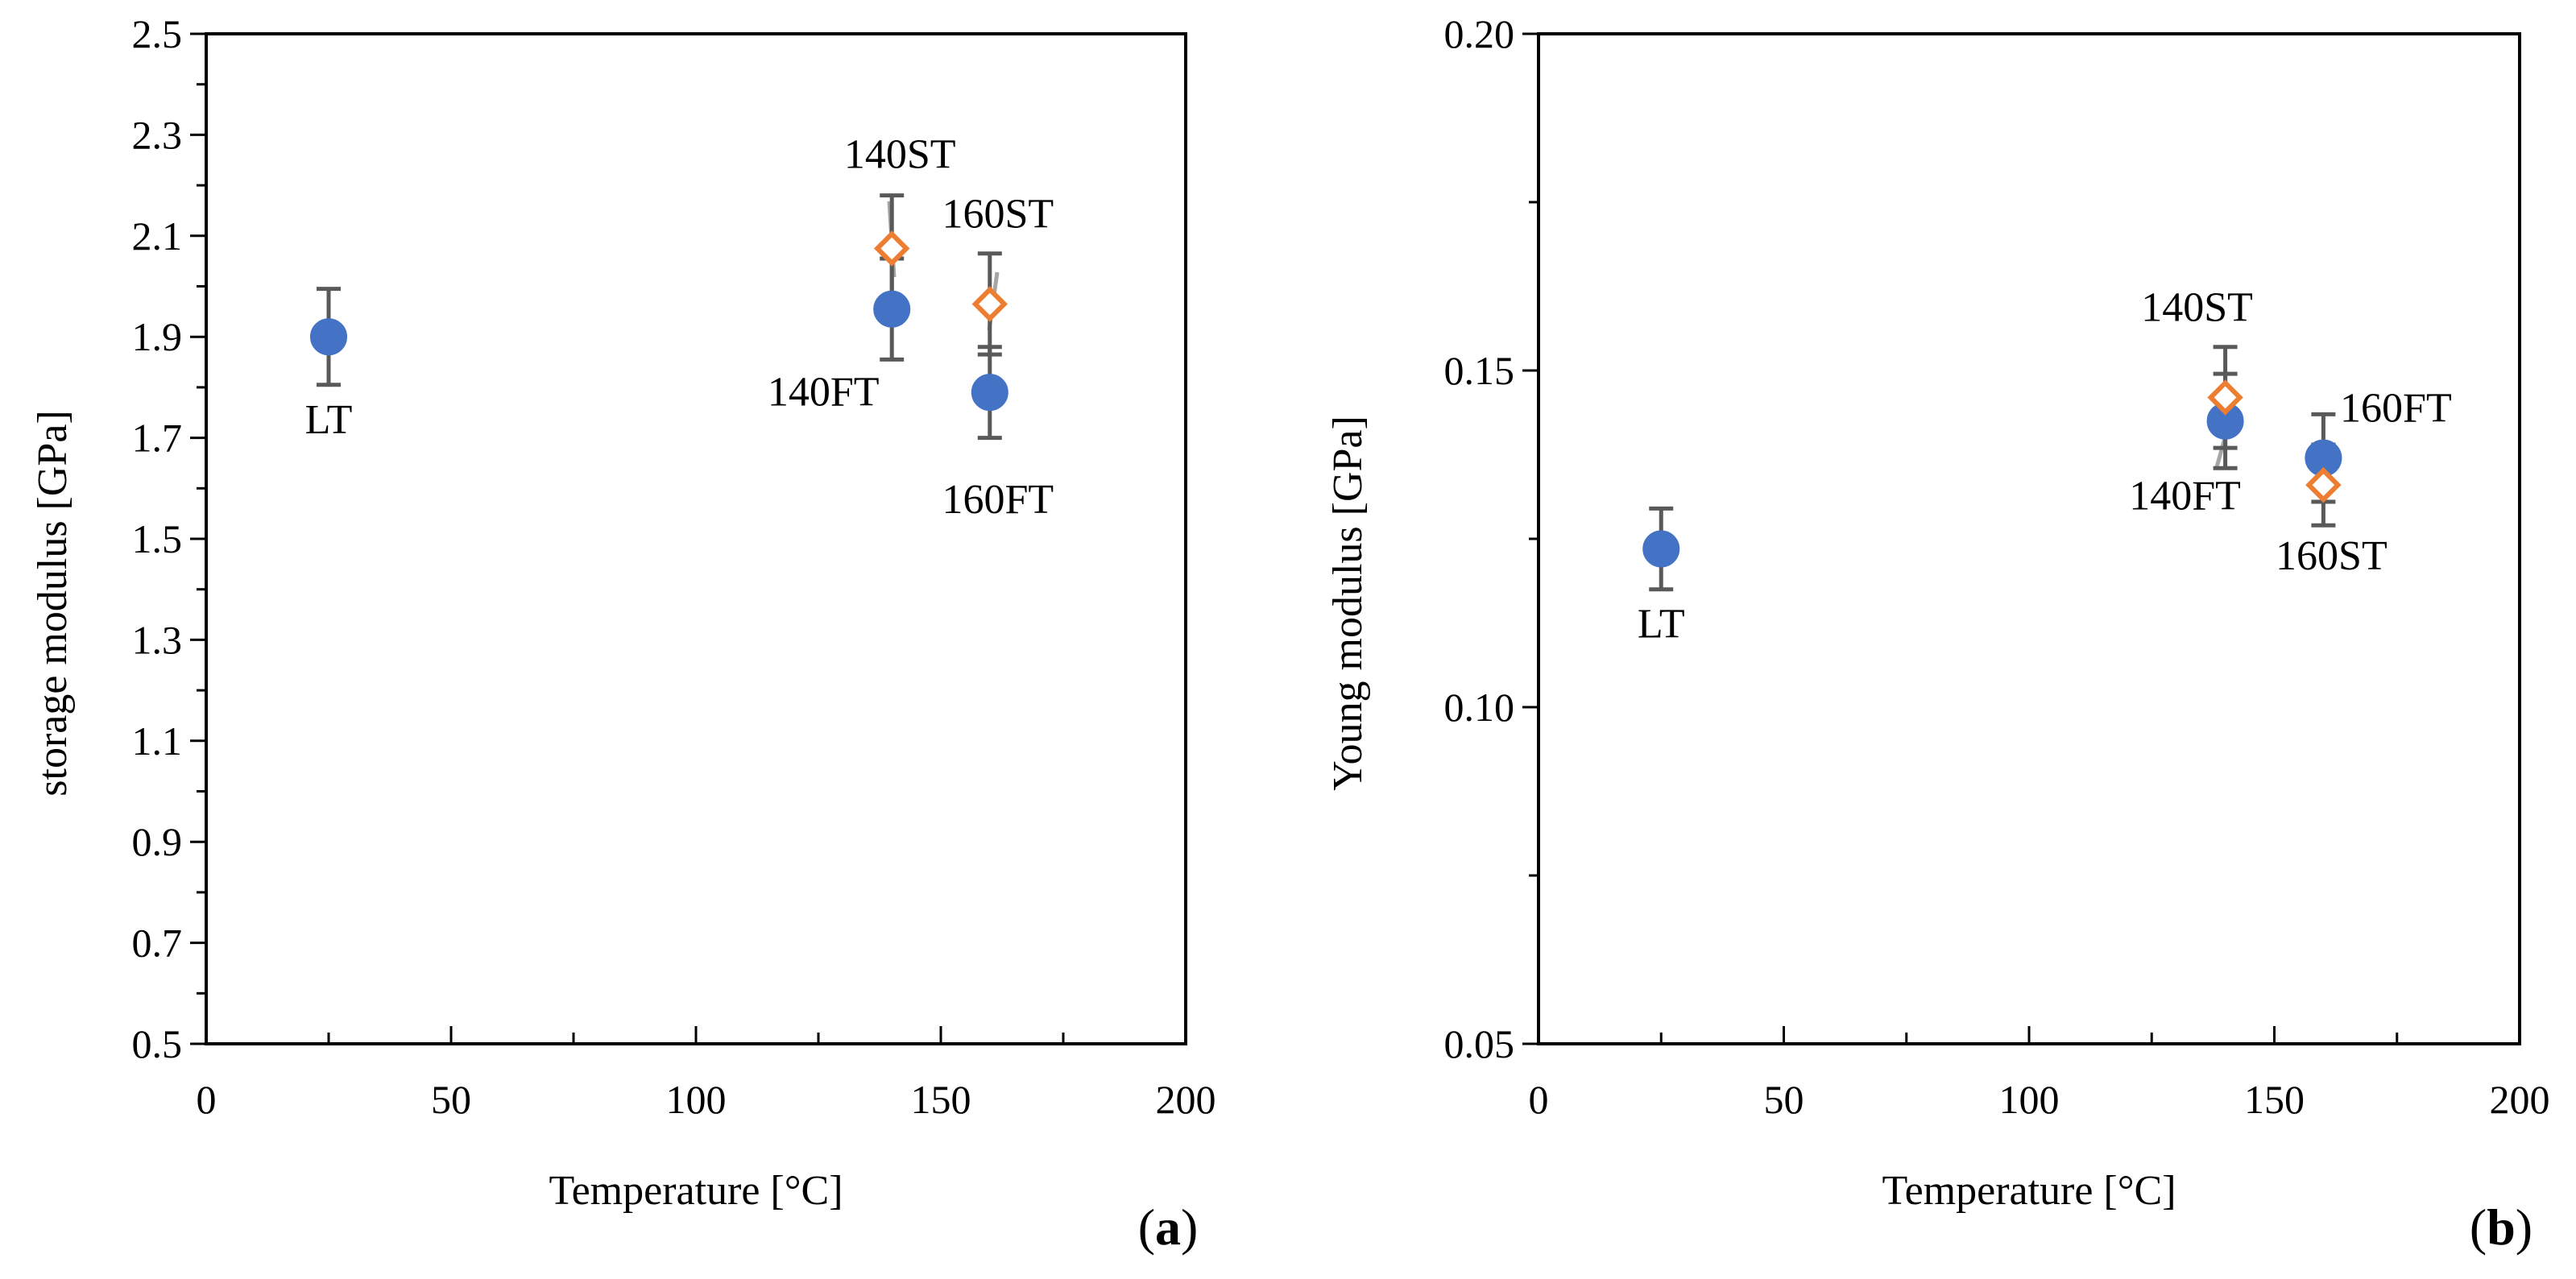 This screenshot has height=1279, width=2576. What do you see at coordinates (157, 943) in the screenshot?
I see `y-tick-label: 0.7` at bounding box center [157, 943].